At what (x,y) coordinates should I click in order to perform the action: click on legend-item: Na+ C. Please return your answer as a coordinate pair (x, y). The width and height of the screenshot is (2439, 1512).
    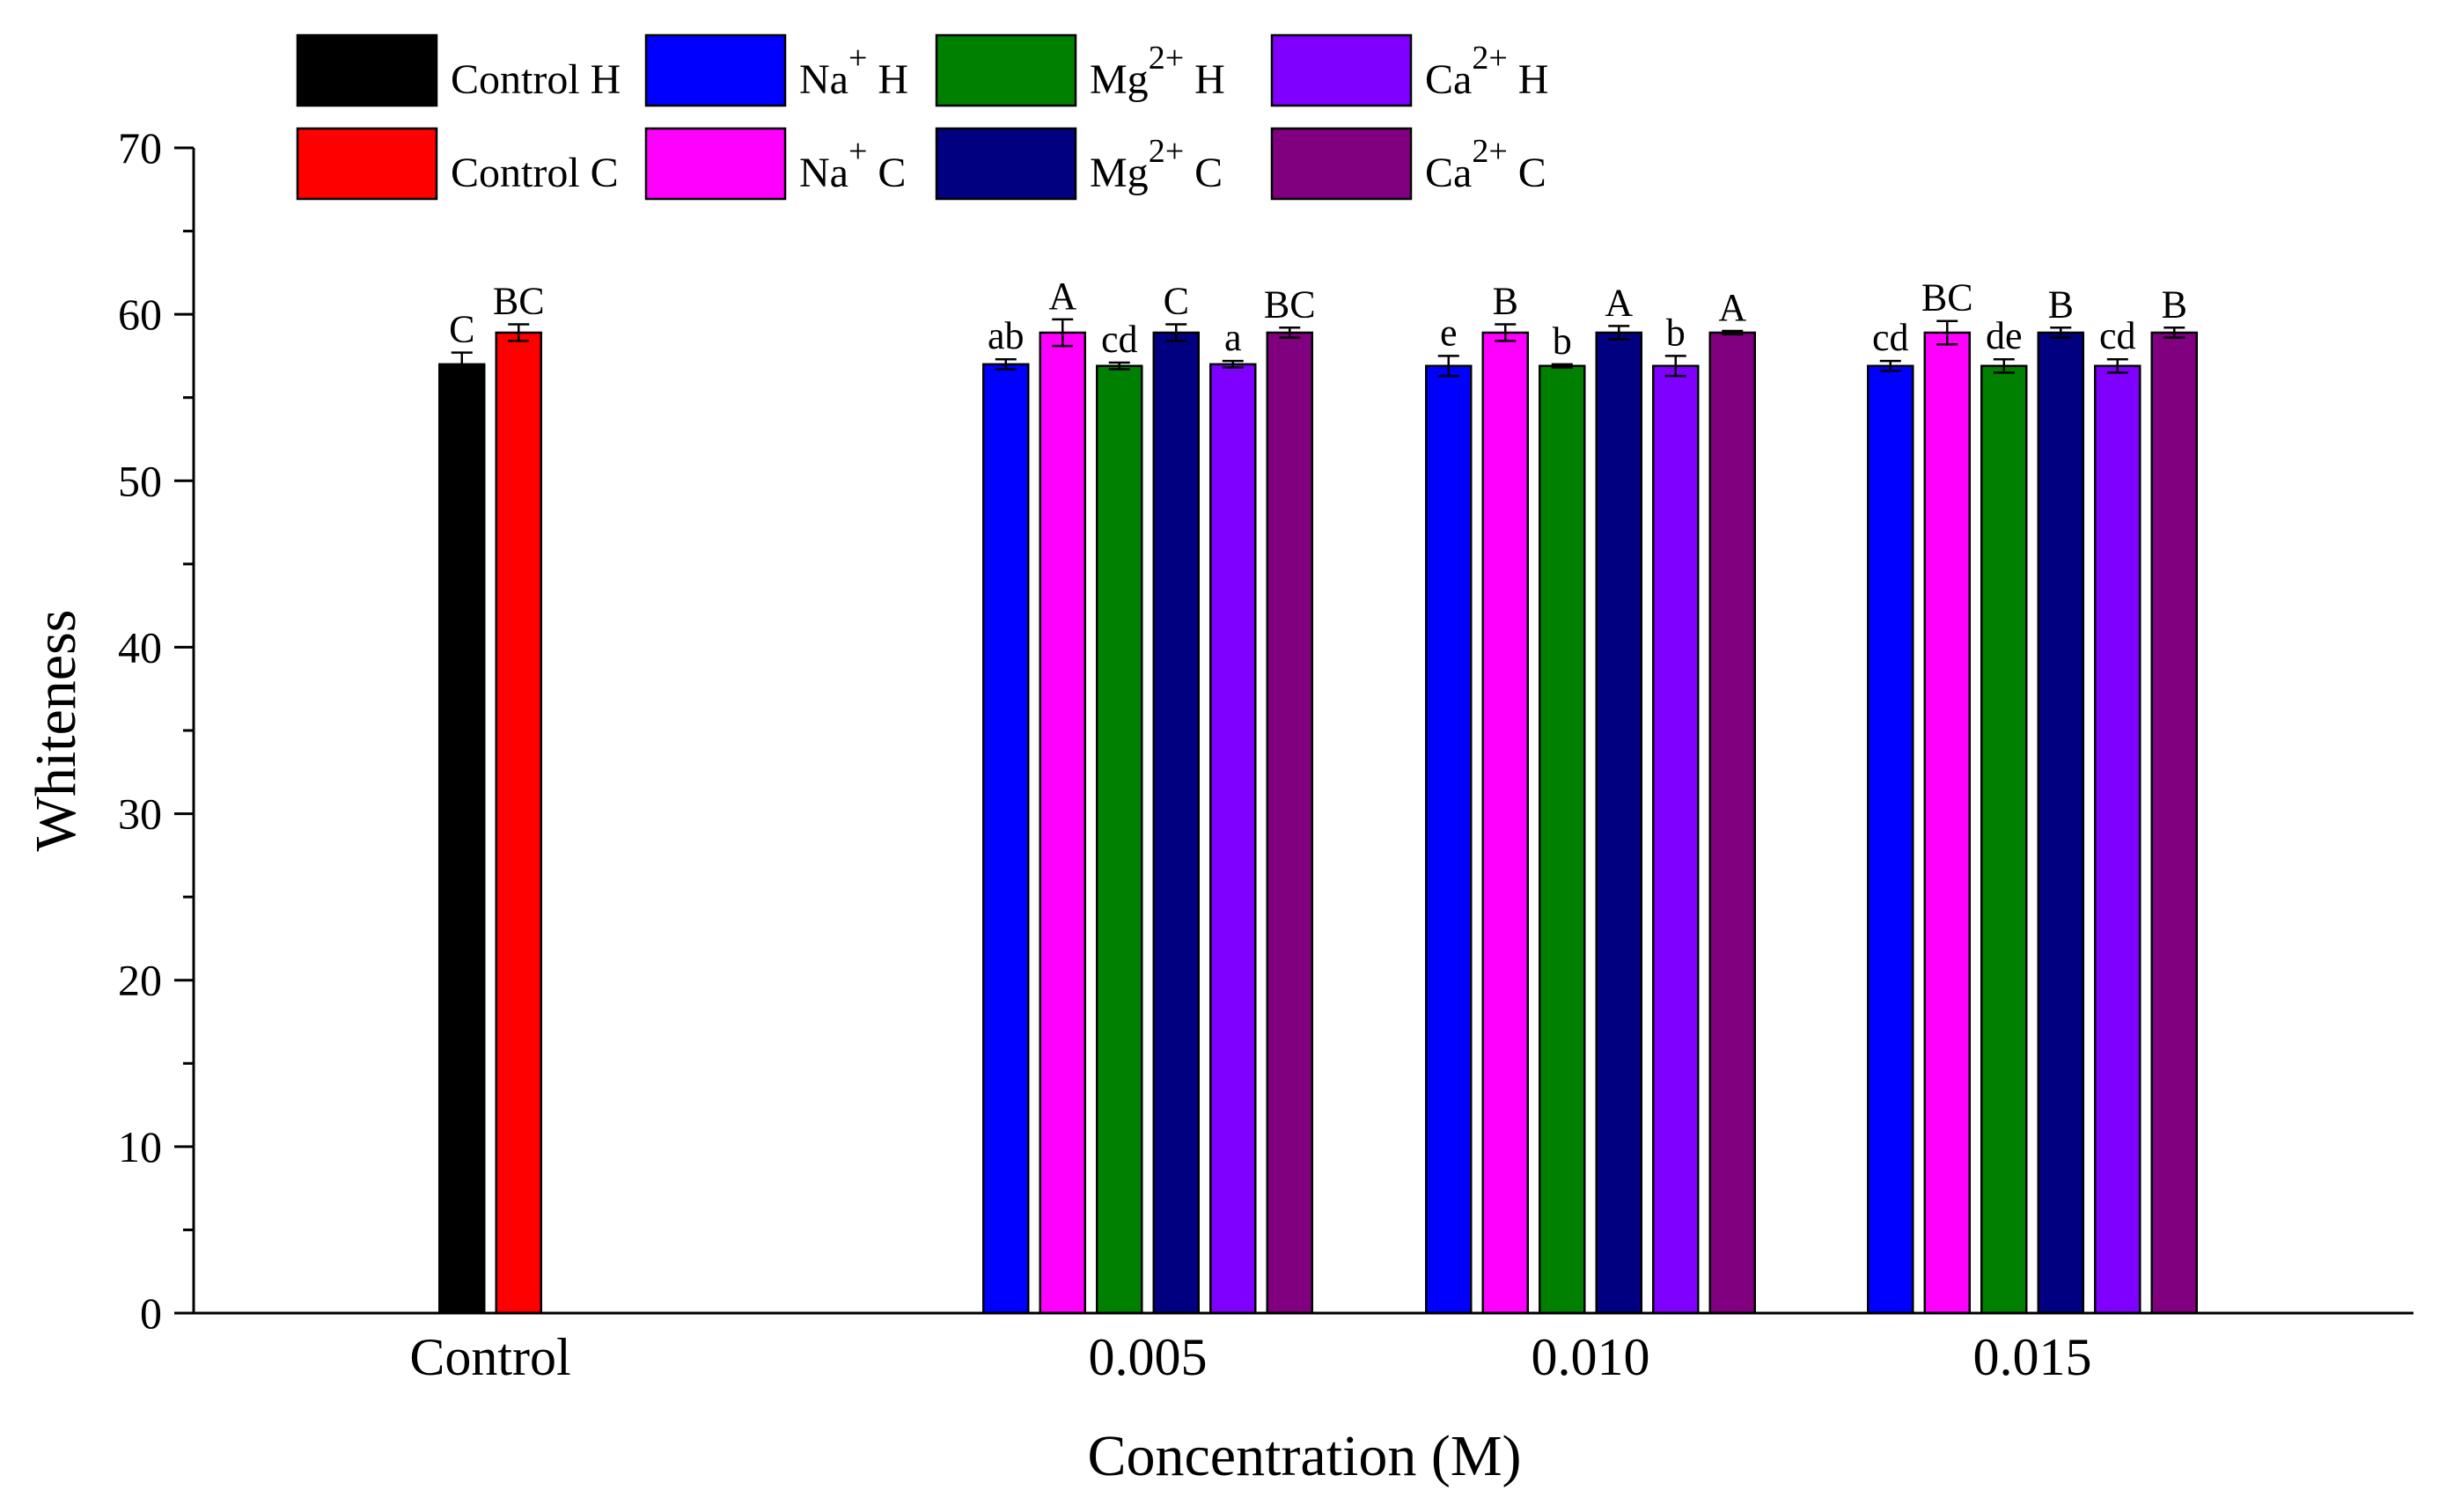
    Looking at the image, I should click on (775, 164).